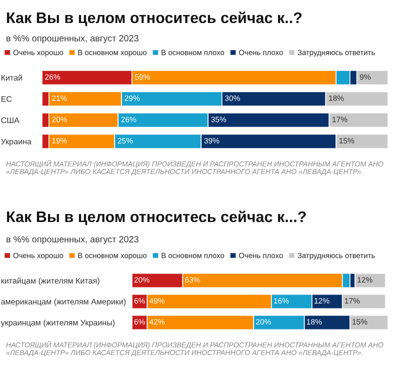 The height and width of the screenshot is (370, 400). I want to click on y-tick-label: украинцам (жителям Украины), so click(57, 324).